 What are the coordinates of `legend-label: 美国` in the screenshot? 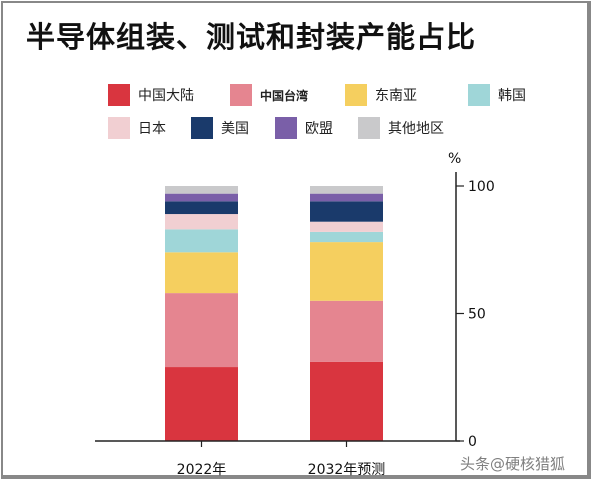 It's located at (235, 129).